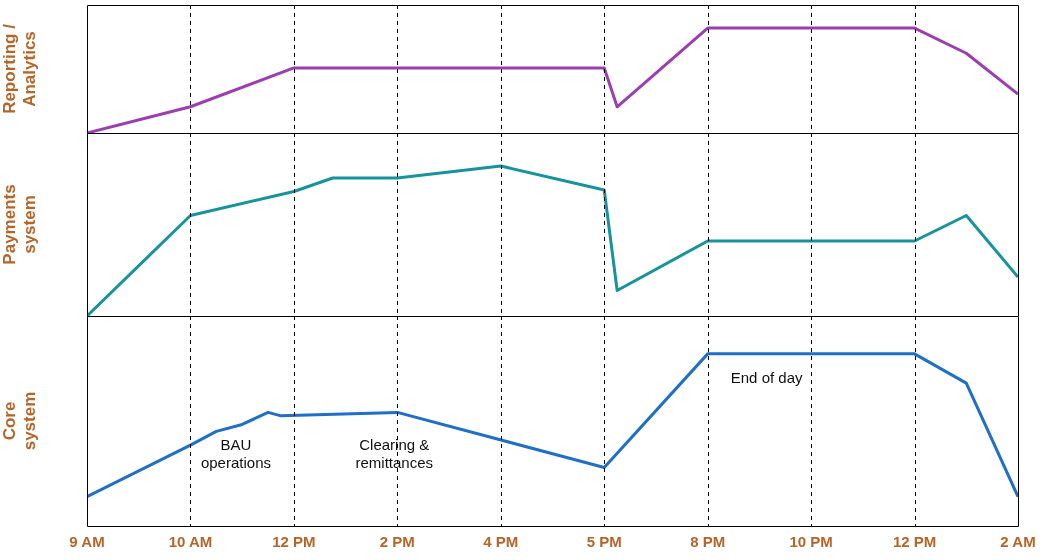 This screenshot has height=560, width=1048. I want to click on annotation: BAU operations, so click(235, 453).